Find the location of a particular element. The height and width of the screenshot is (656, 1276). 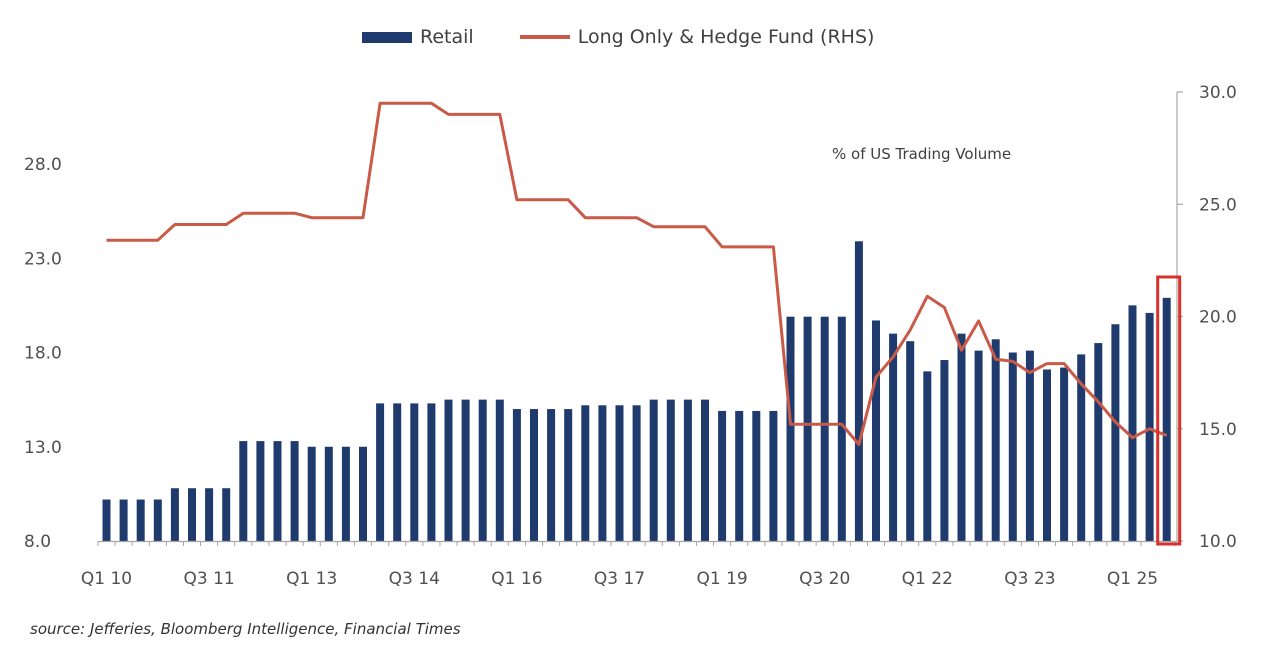

x-tick-label: Q1 13 is located at coordinates (311, 579).